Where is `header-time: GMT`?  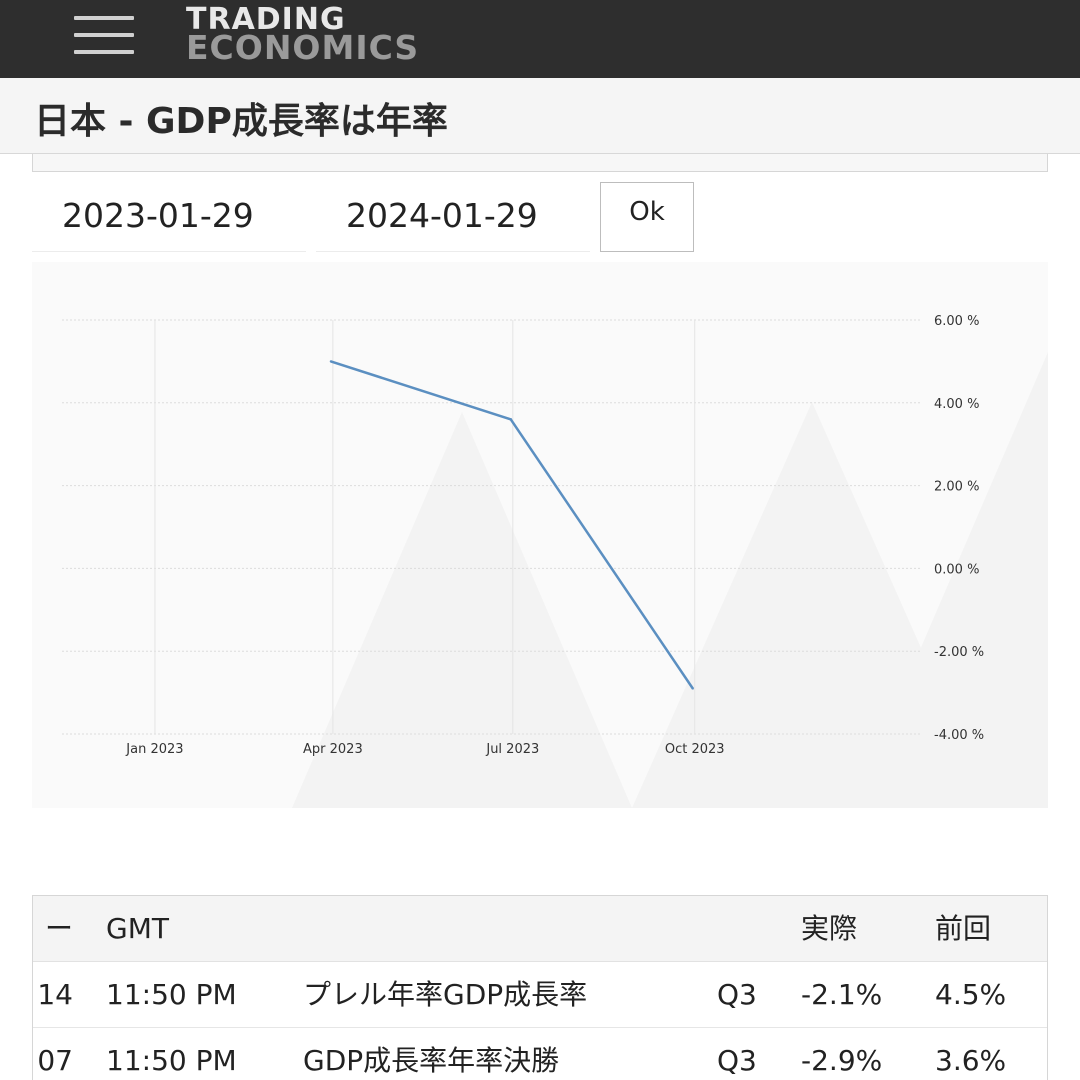
header-time: GMT is located at coordinates (137, 928).